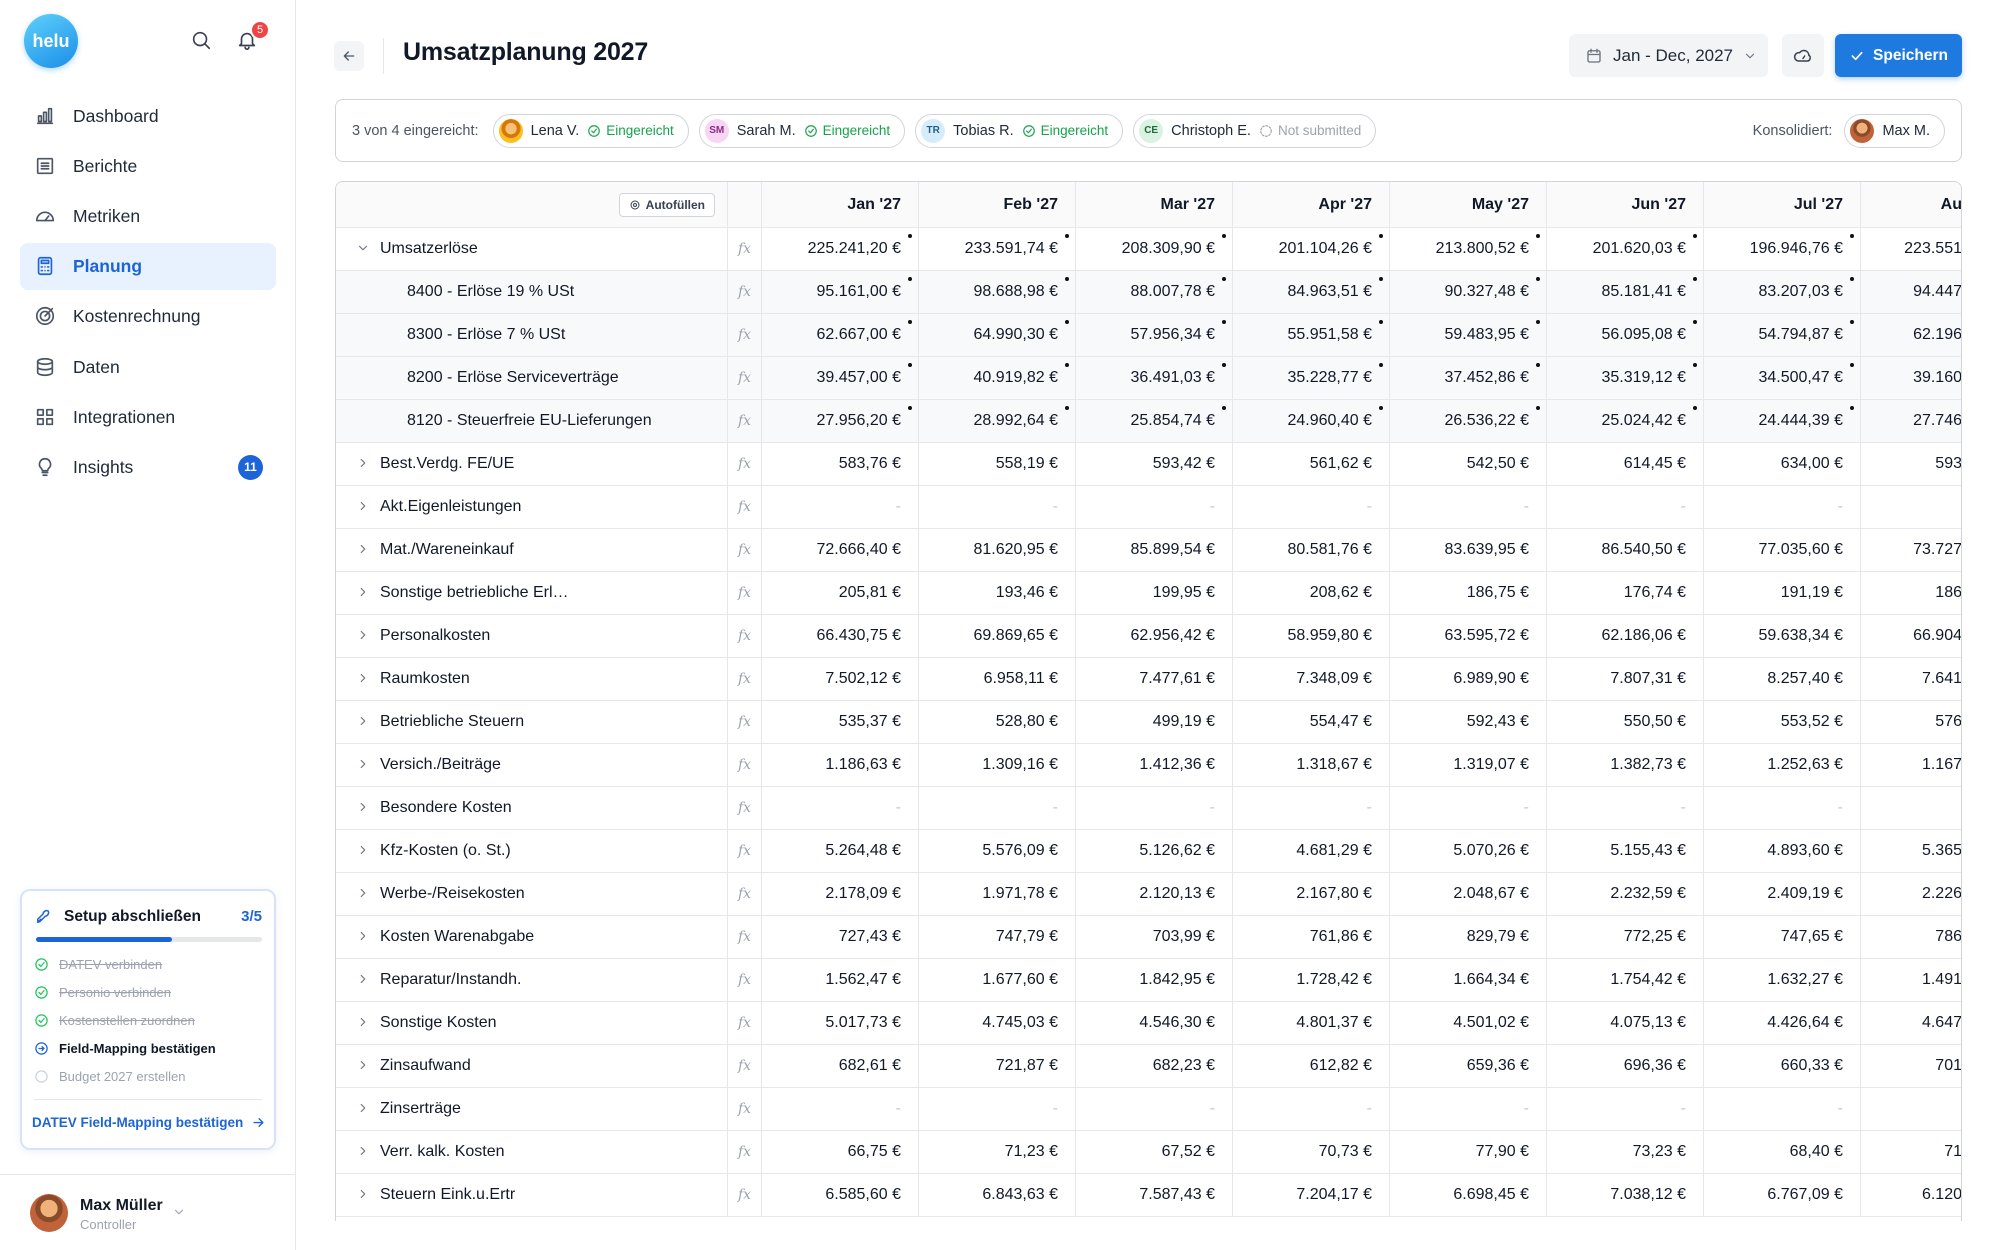 The width and height of the screenshot is (2000, 1250). I want to click on value-cell: 66.430,75 €, so click(840, 636).